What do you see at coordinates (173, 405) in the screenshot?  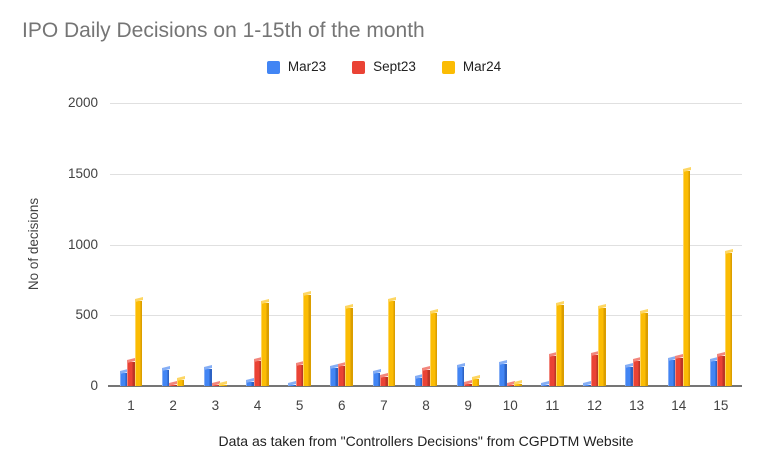 I see `x-tick-2: 2` at bounding box center [173, 405].